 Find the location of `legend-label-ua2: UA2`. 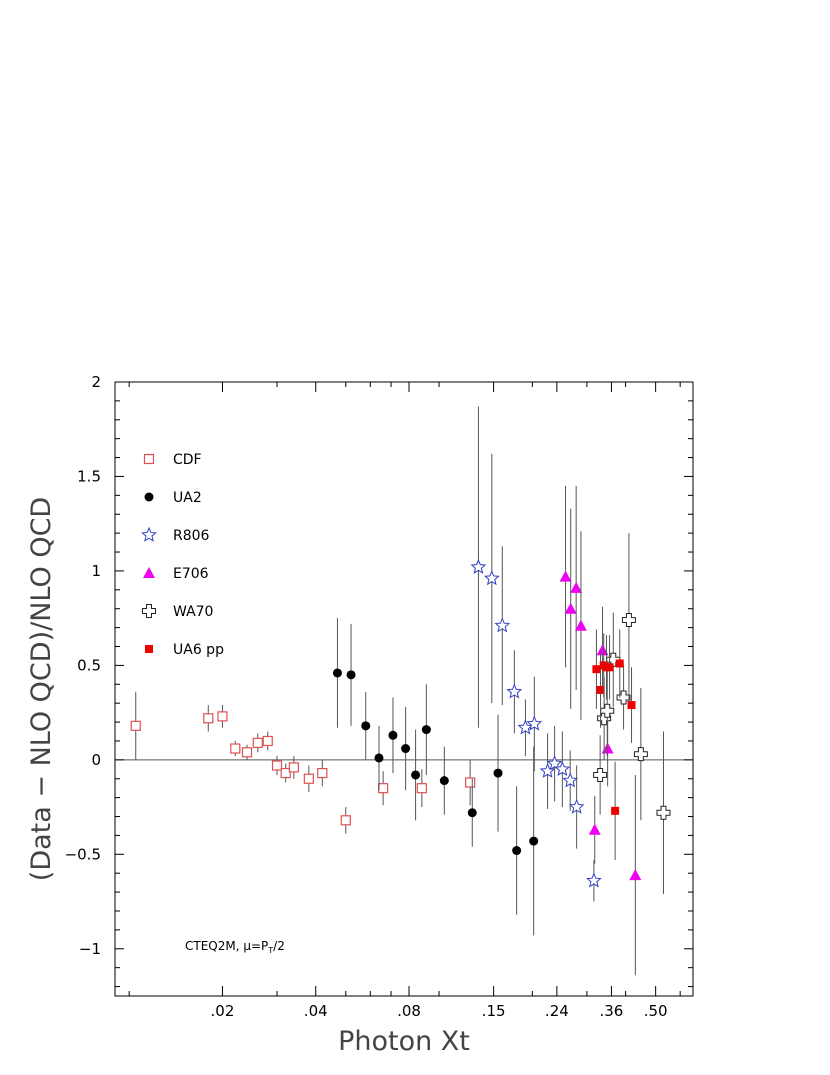

legend-label-ua2: UA2 is located at coordinates (187, 498).